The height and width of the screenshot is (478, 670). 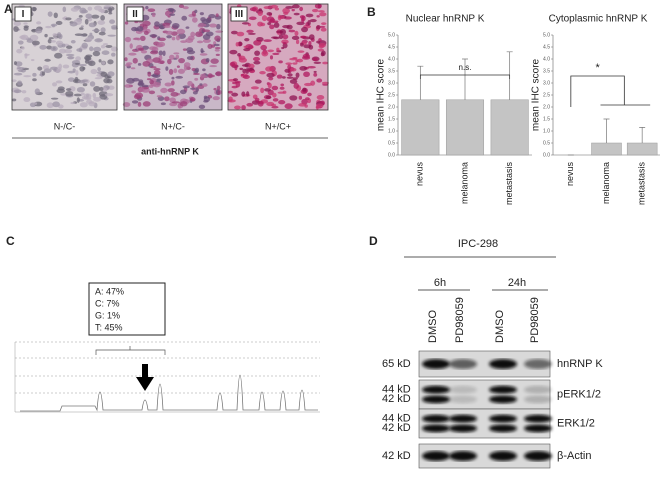 I want to click on y-tick-label: 0.0, so click(x=391, y=155).